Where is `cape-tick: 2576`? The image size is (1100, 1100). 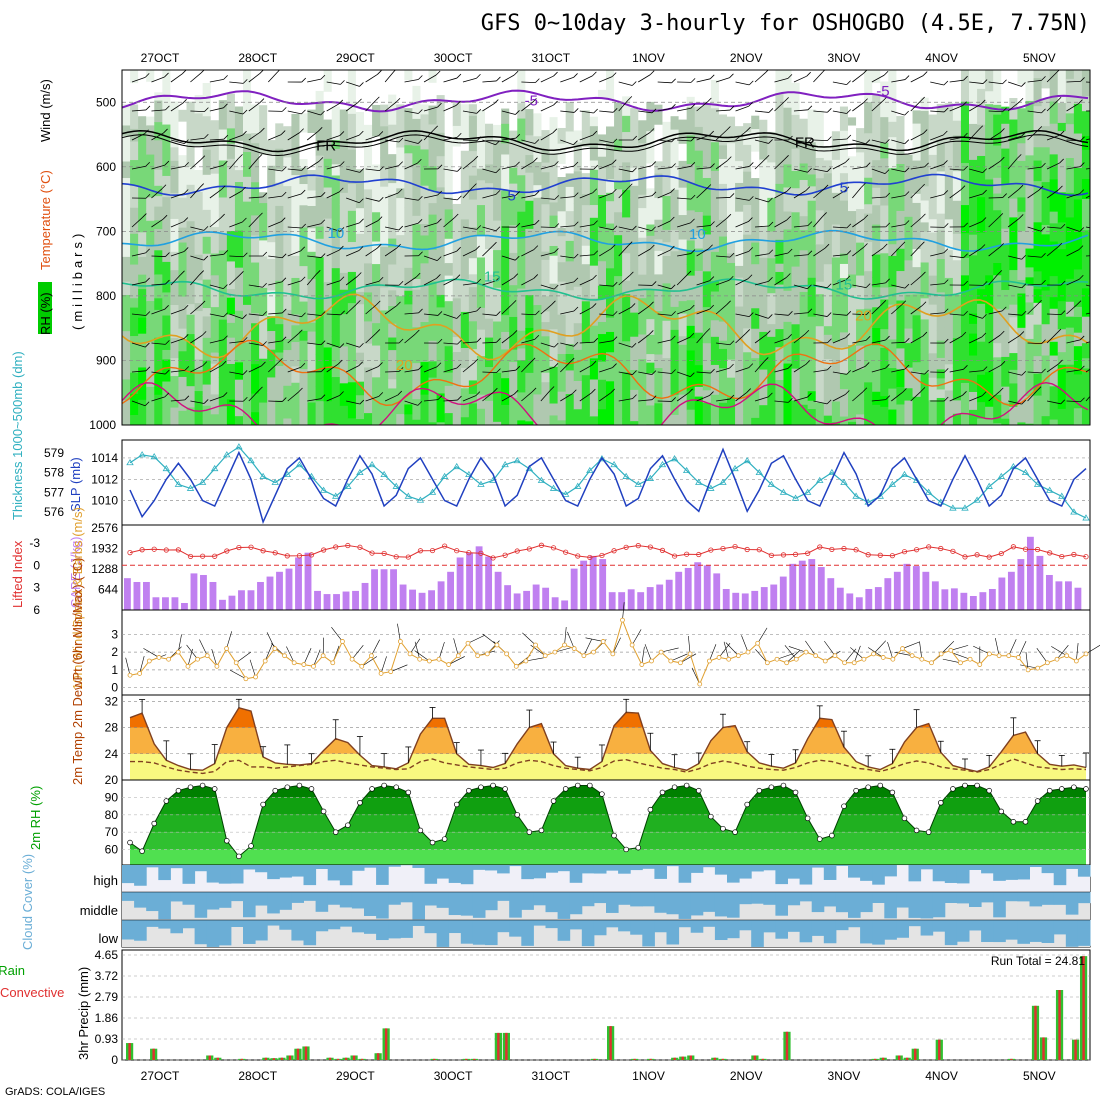 cape-tick: 2576 is located at coordinates (104, 528).